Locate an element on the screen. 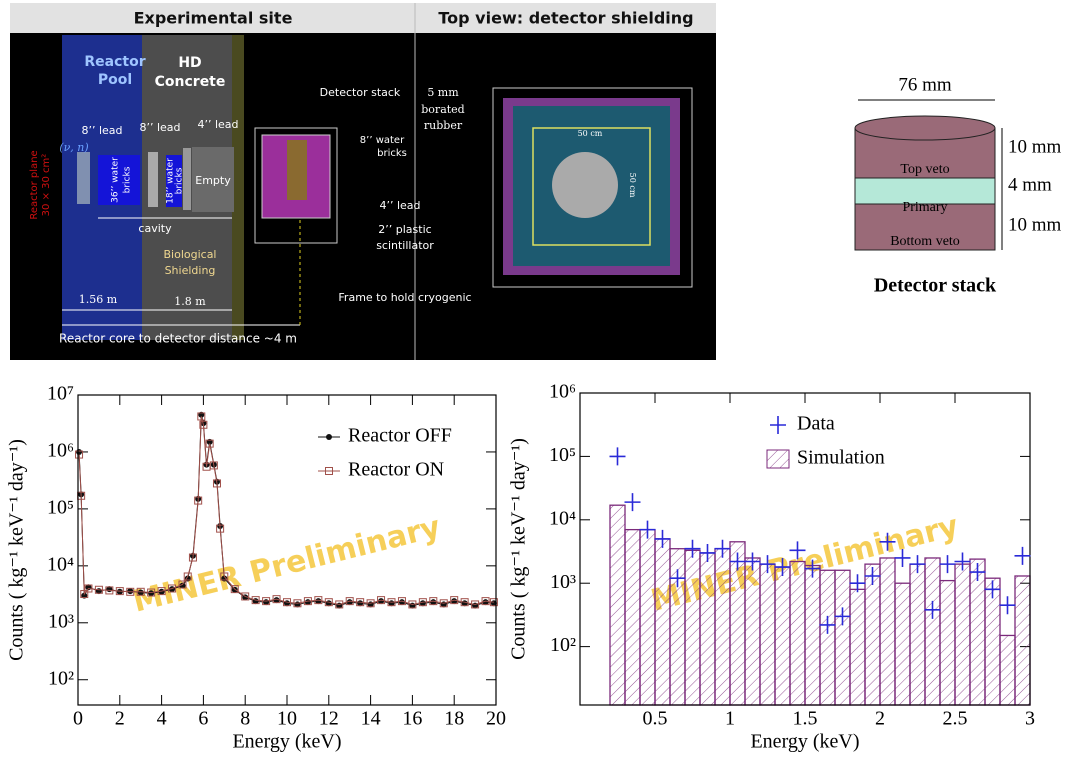  y-tick-label: 10⁷ is located at coordinates (60, 394).